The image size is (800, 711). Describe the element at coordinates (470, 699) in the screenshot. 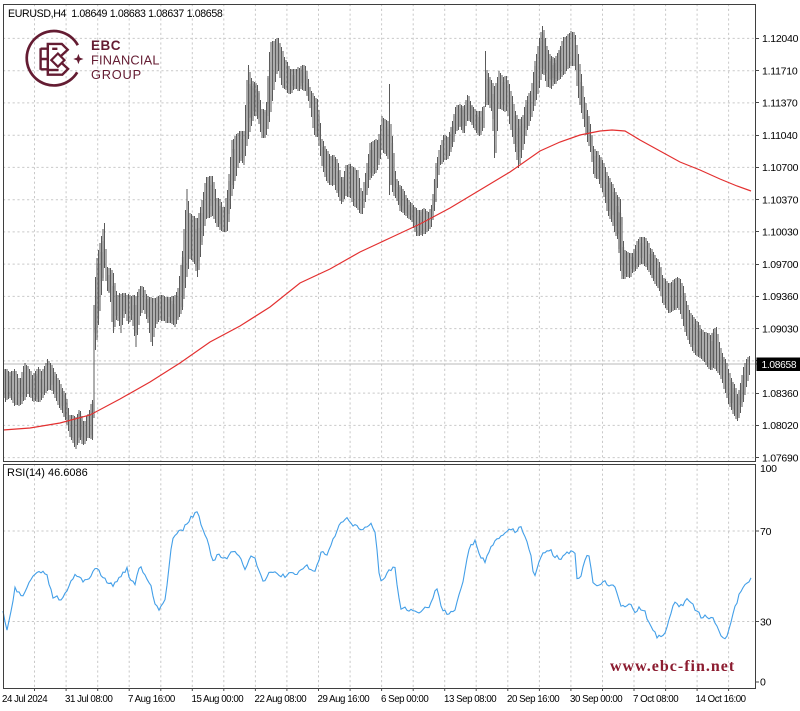

I see `svg-text: 13 Sep 08:00` at that location.